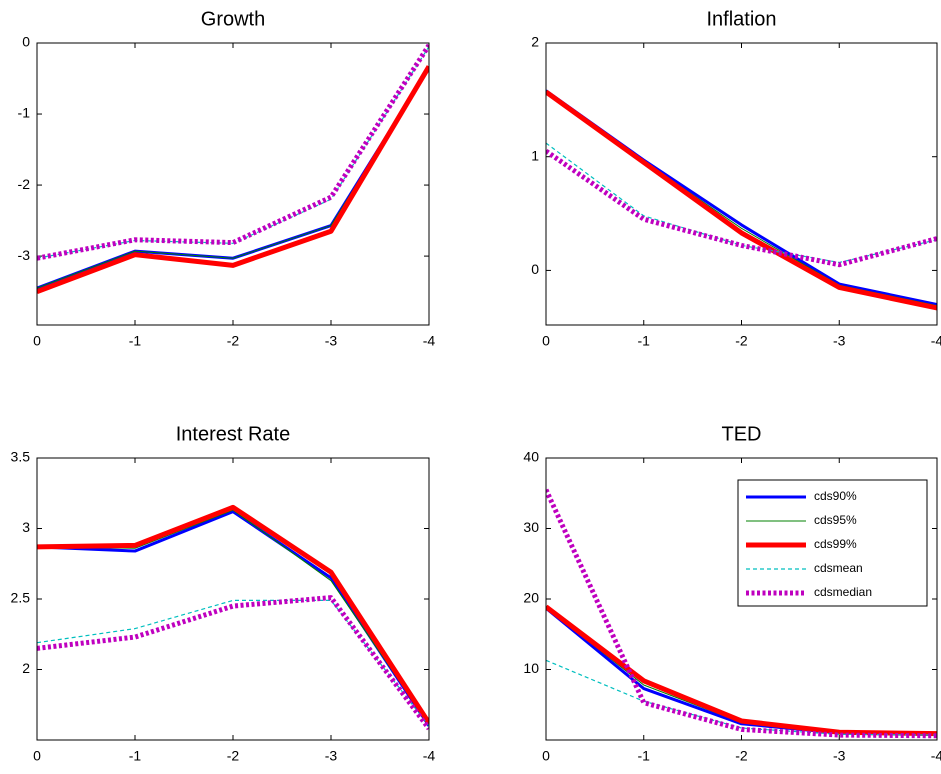  What do you see at coordinates (835, 520) in the screenshot?
I see `legend-label: cds95%` at bounding box center [835, 520].